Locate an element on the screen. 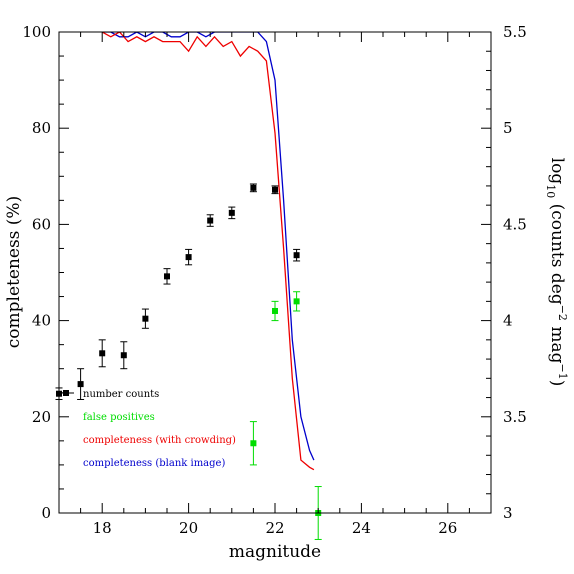 This screenshot has height=574, width=574. y-left-tick-label: 40 is located at coordinates (41, 321).